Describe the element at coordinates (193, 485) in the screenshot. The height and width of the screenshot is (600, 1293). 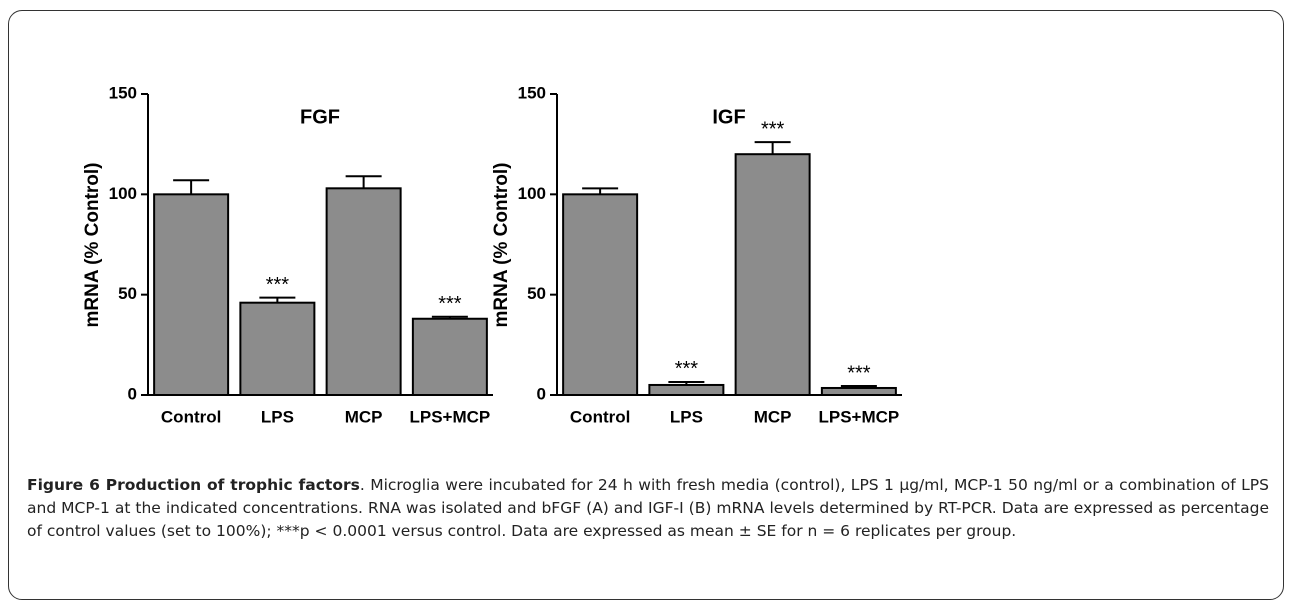
I see `caption-title: Figure 6 Production of trophic factors` at that location.